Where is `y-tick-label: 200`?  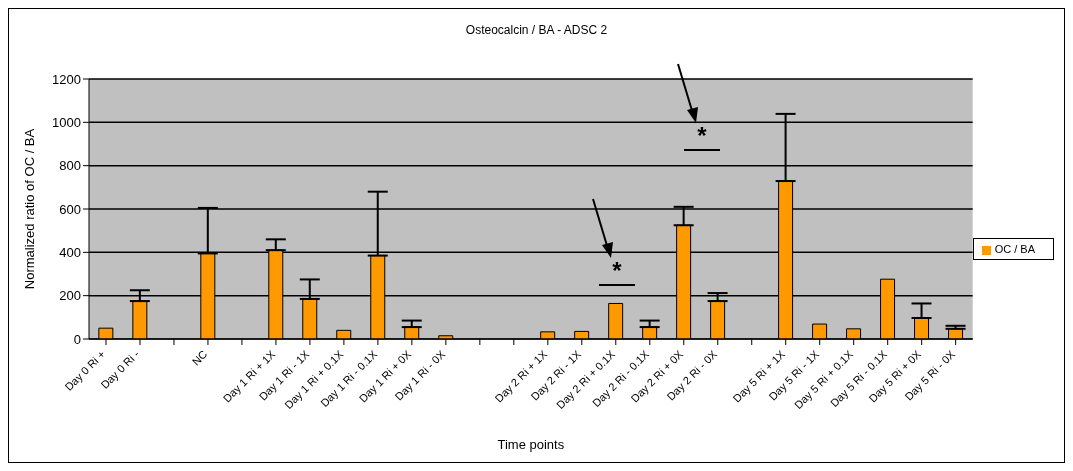
y-tick-label: 200 is located at coordinates (70, 296).